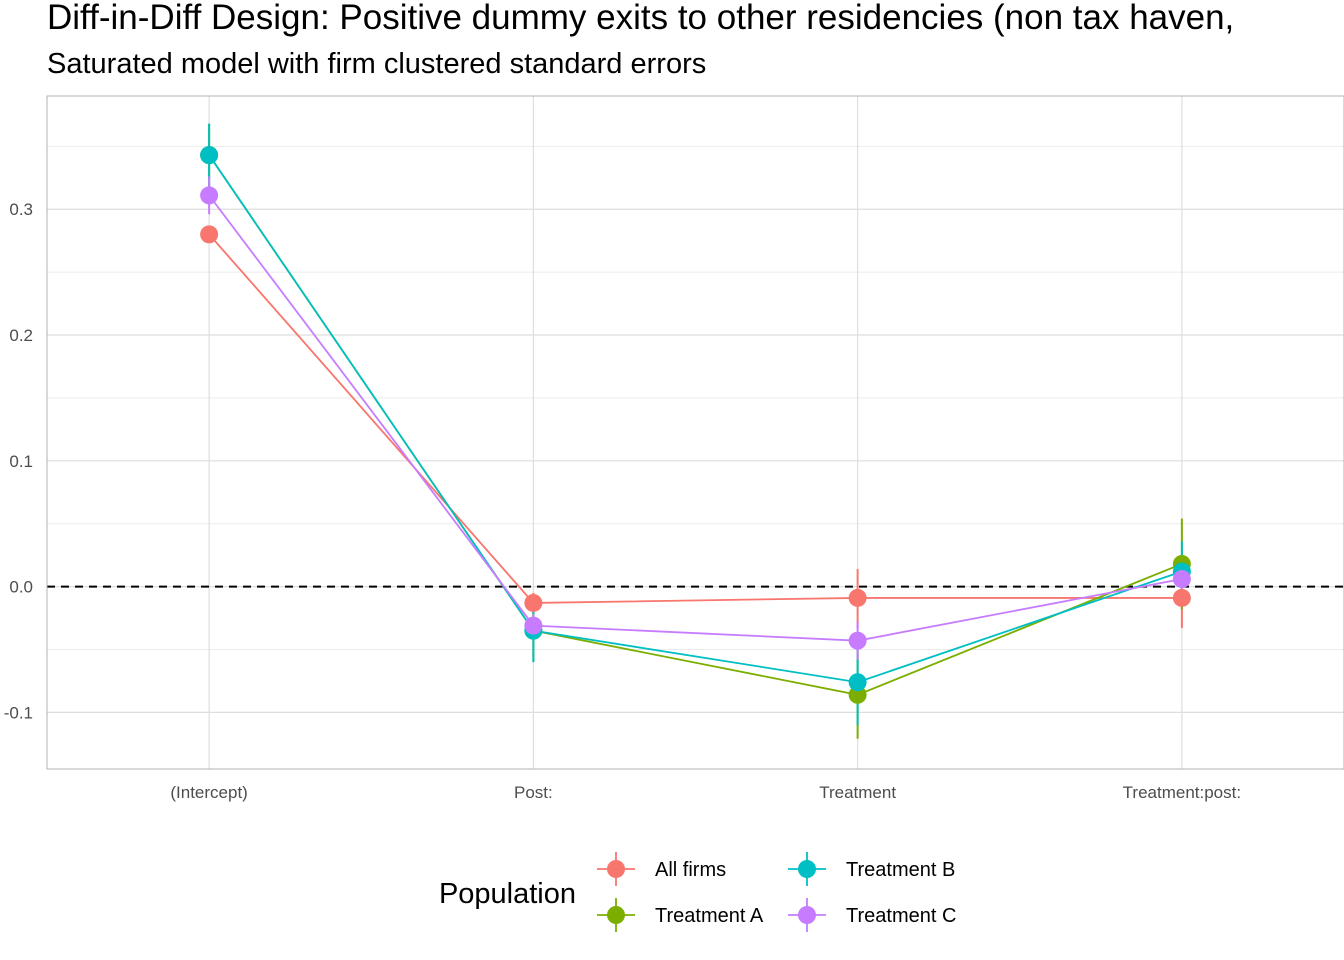  I want to click on x-tick-label: (Intercept), so click(208, 792).